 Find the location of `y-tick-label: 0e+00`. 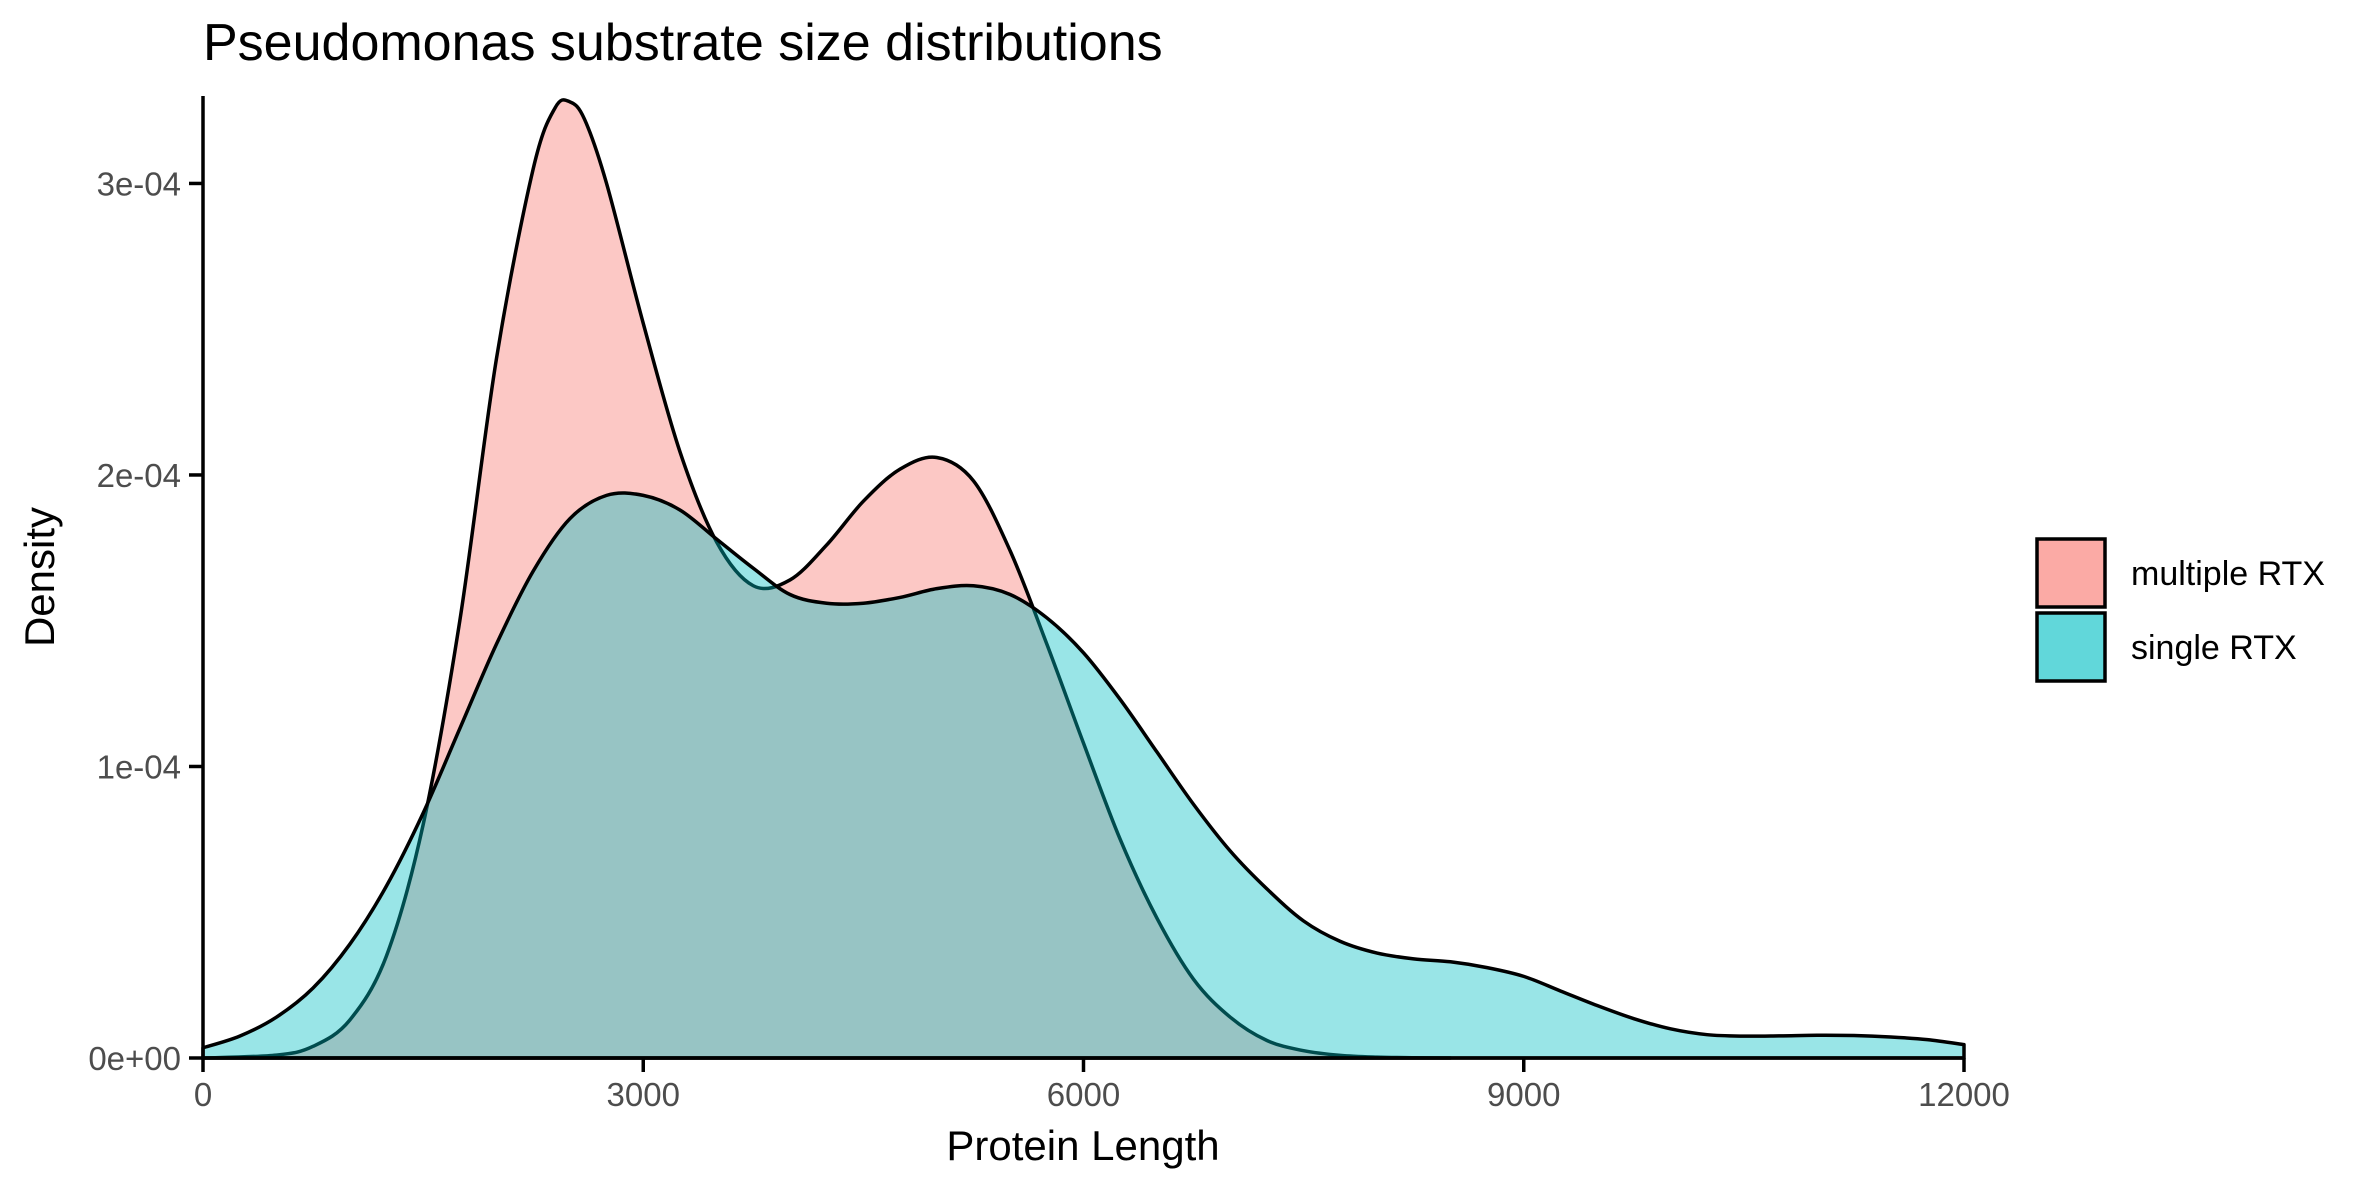

y-tick-label: 0e+00 is located at coordinates (134, 1058).